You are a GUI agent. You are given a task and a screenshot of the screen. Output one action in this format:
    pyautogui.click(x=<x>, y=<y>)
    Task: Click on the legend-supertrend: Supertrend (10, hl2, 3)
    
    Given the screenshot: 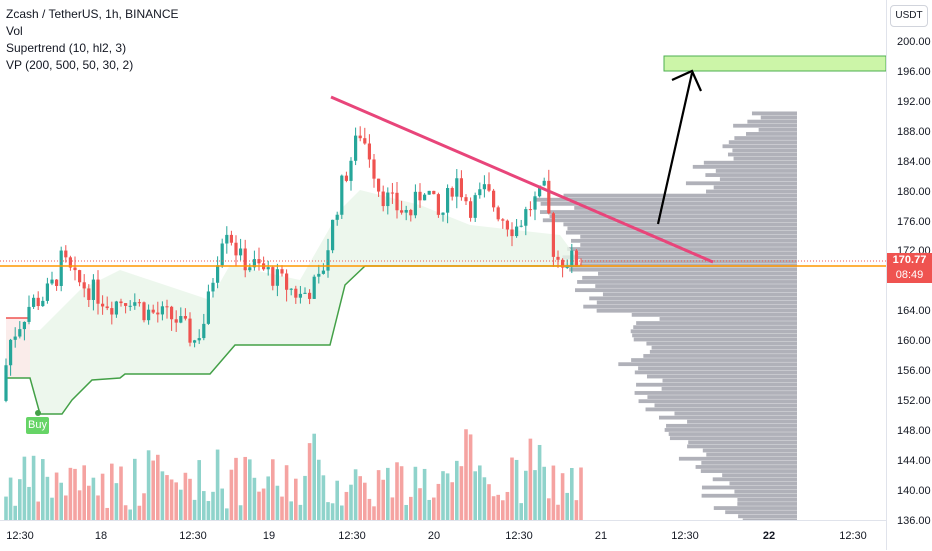 What is the action you would take?
    pyautogui.click(x=66, y=48)
    